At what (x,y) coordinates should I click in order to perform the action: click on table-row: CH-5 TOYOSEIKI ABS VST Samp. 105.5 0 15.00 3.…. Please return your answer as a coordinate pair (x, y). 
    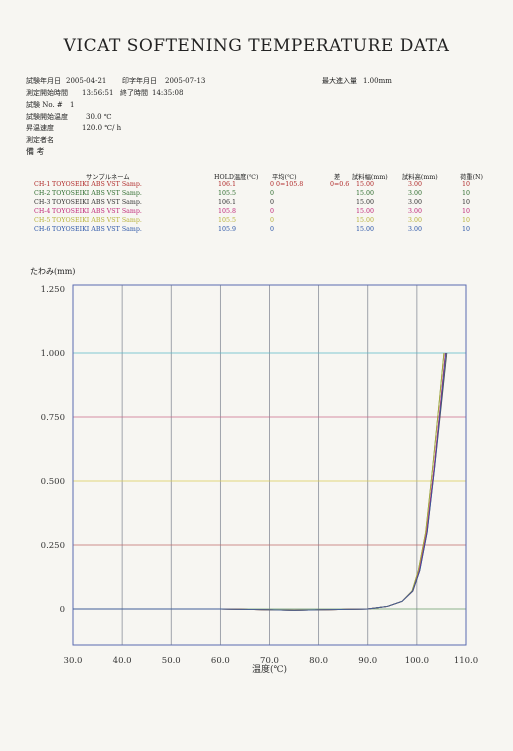
    Looking at the image, I should click on (264, 221).